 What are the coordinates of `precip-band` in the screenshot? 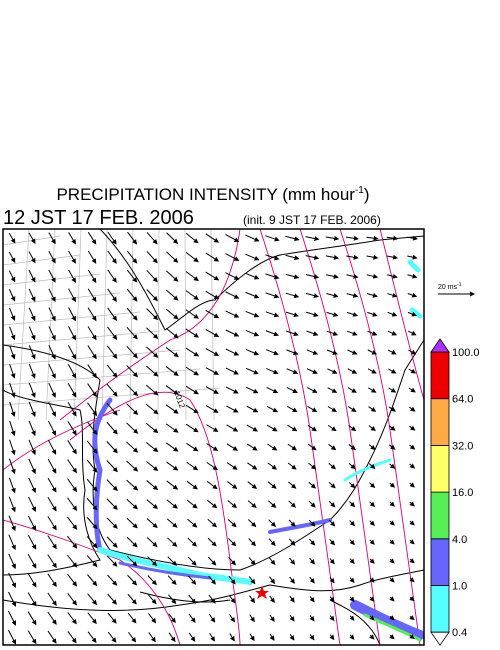 It's located at (175, 566).